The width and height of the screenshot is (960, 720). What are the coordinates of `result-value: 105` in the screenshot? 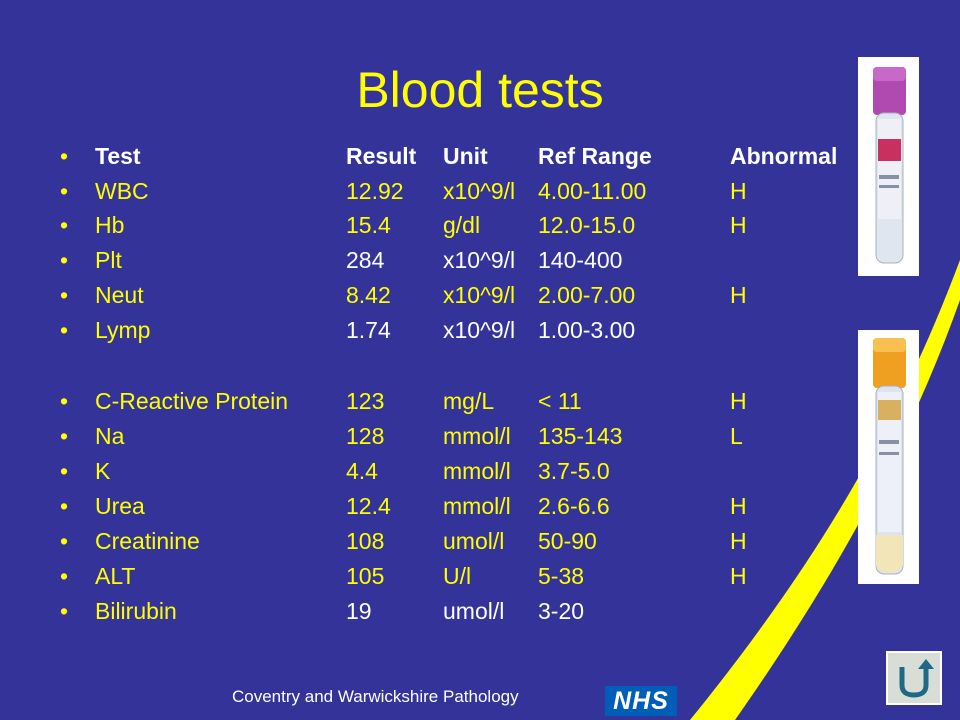 It's located at (365, 576).